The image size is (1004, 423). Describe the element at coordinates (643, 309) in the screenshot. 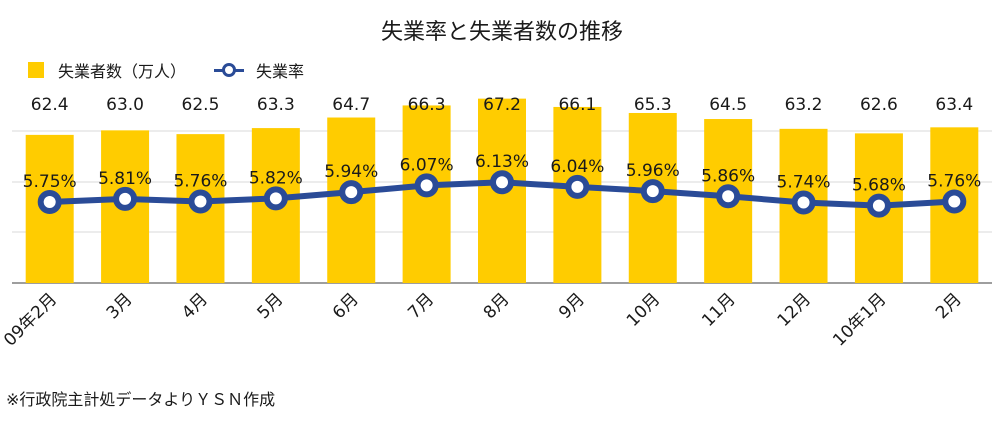

I see `x-tick-label: 10月` at that location.